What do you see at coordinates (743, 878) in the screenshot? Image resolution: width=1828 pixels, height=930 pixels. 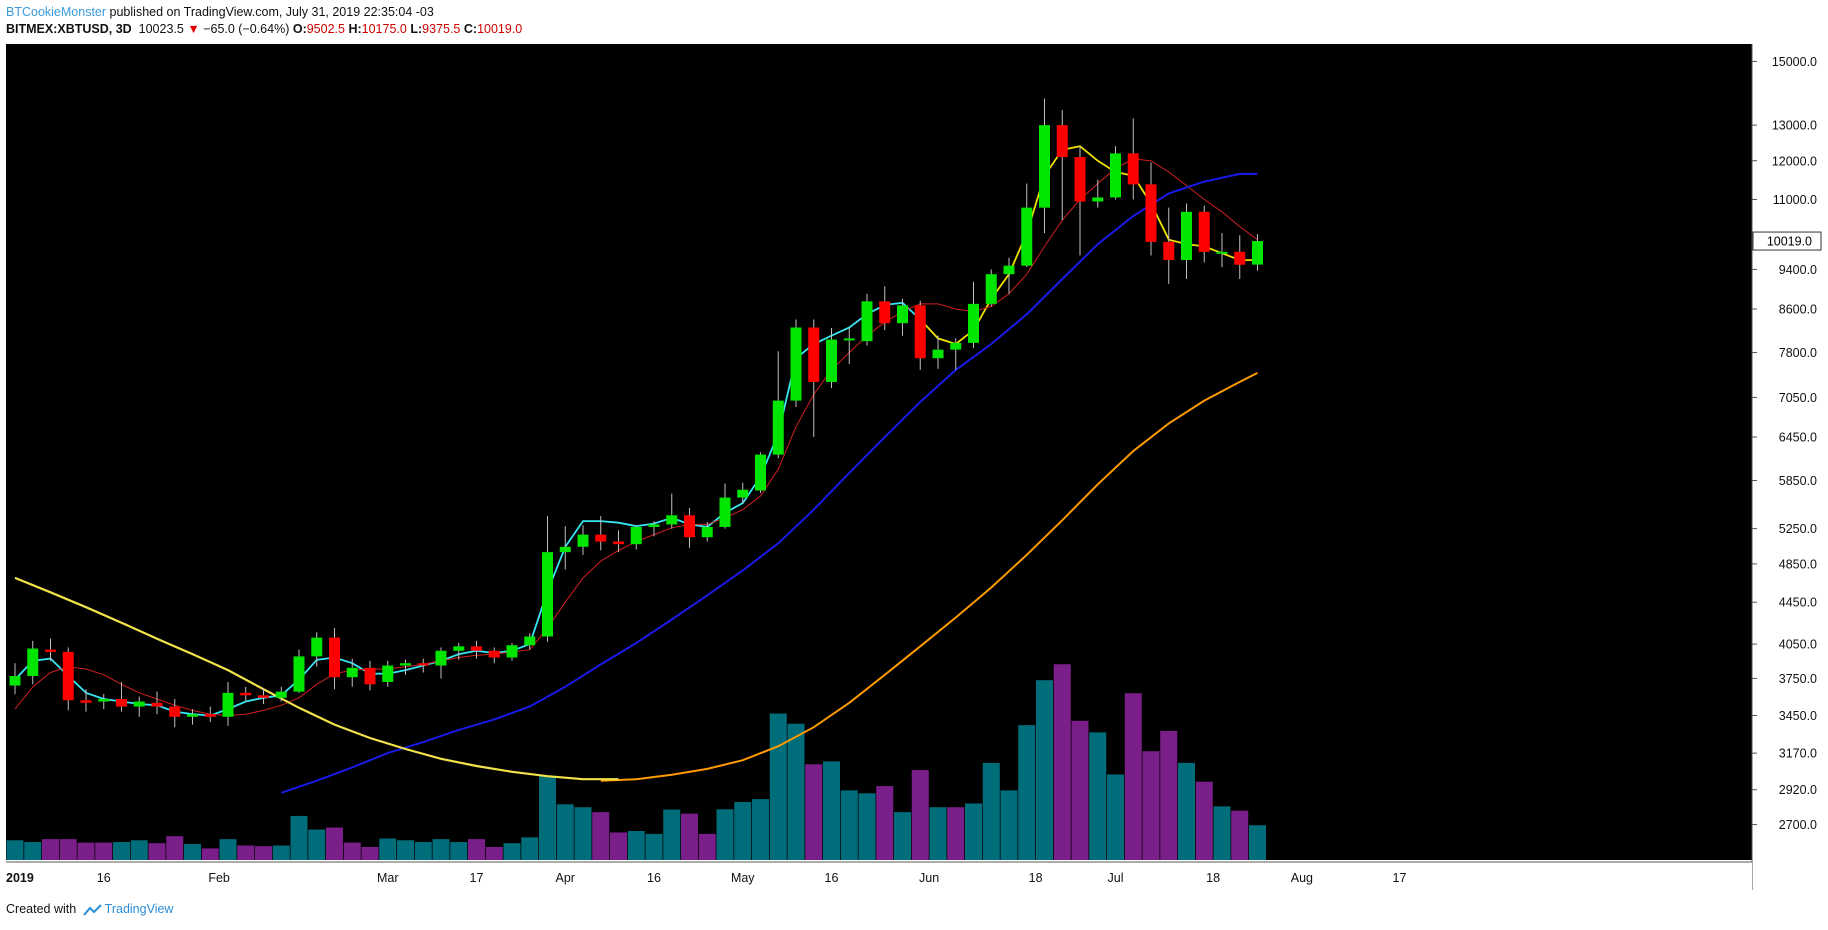 I see `time-tick-label: May` at bounding box center [743, 878].